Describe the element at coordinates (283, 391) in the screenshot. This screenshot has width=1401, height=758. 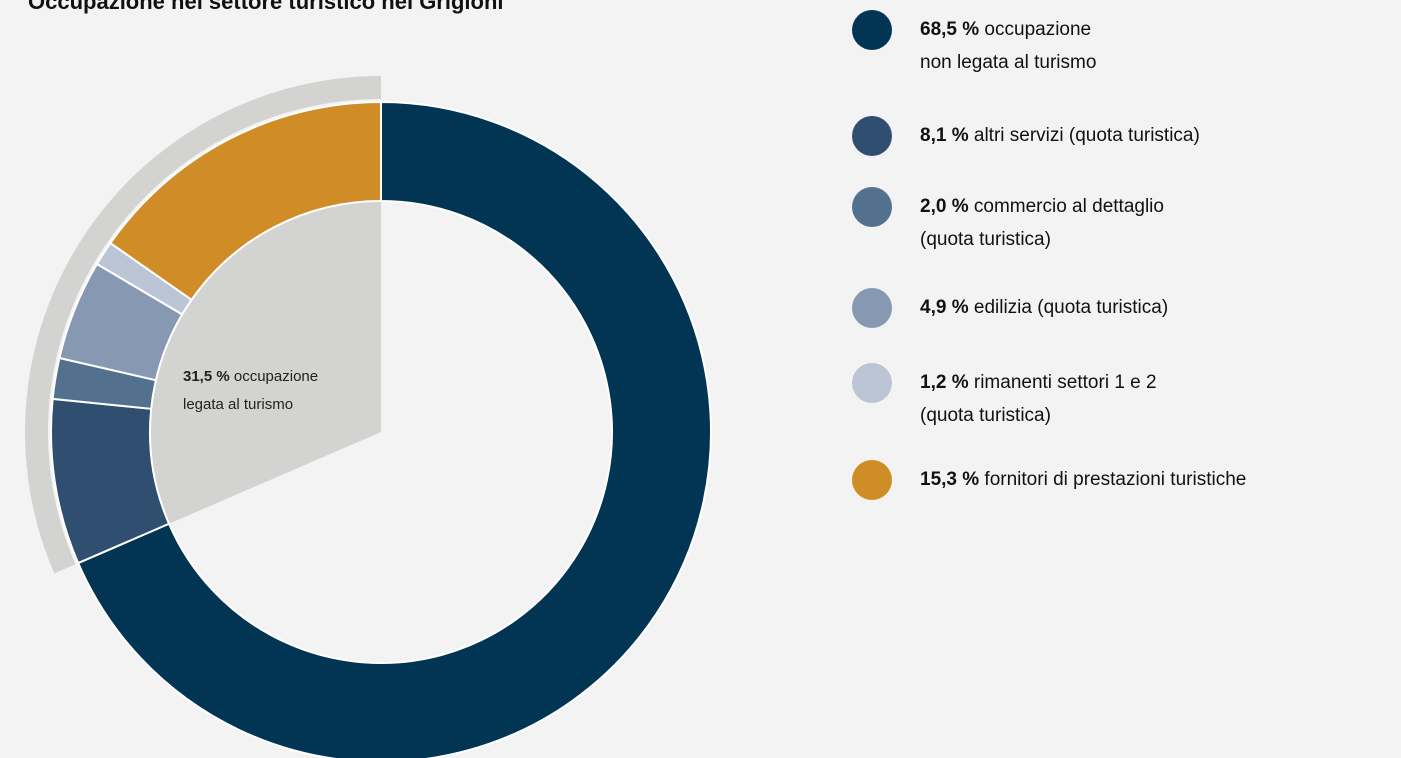
I see `tourism-share-label: 31,5 % occupazione legata al turismo` at that location.